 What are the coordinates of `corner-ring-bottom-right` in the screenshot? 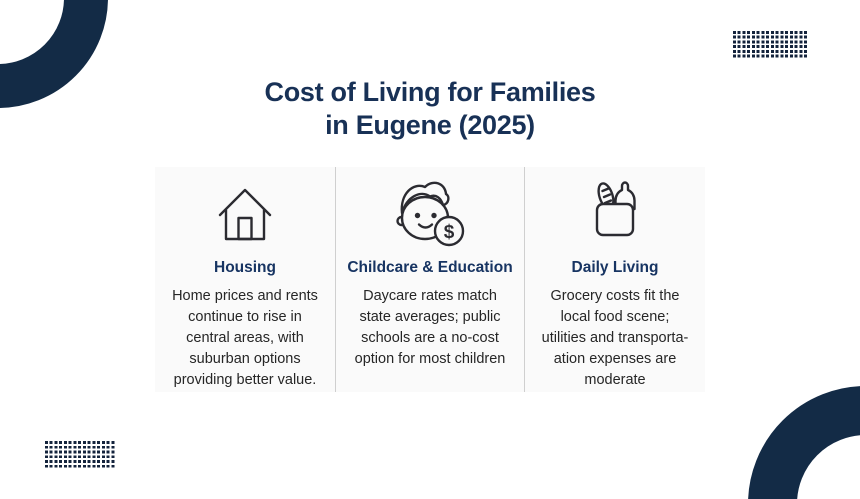 It's located at (804, 442).